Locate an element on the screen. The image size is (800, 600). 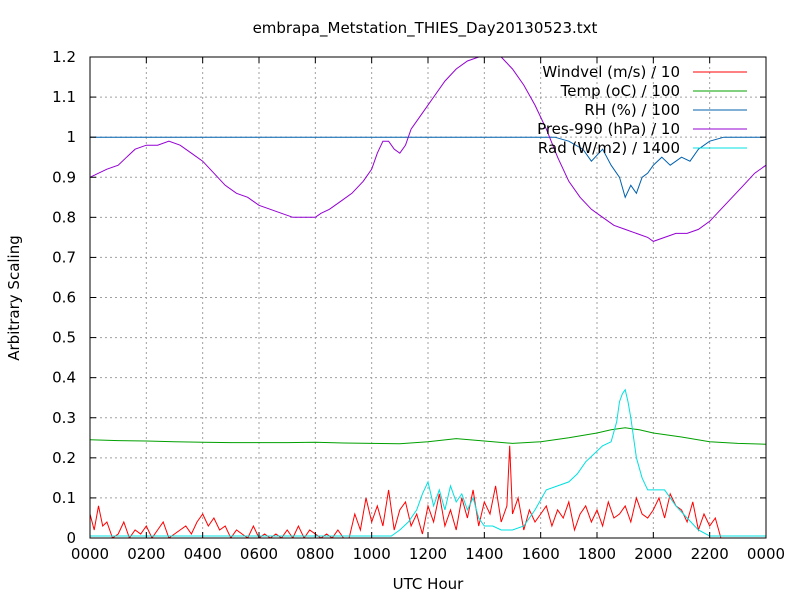
y-tick-label: 0.9 is located at coordinates (64, 177).